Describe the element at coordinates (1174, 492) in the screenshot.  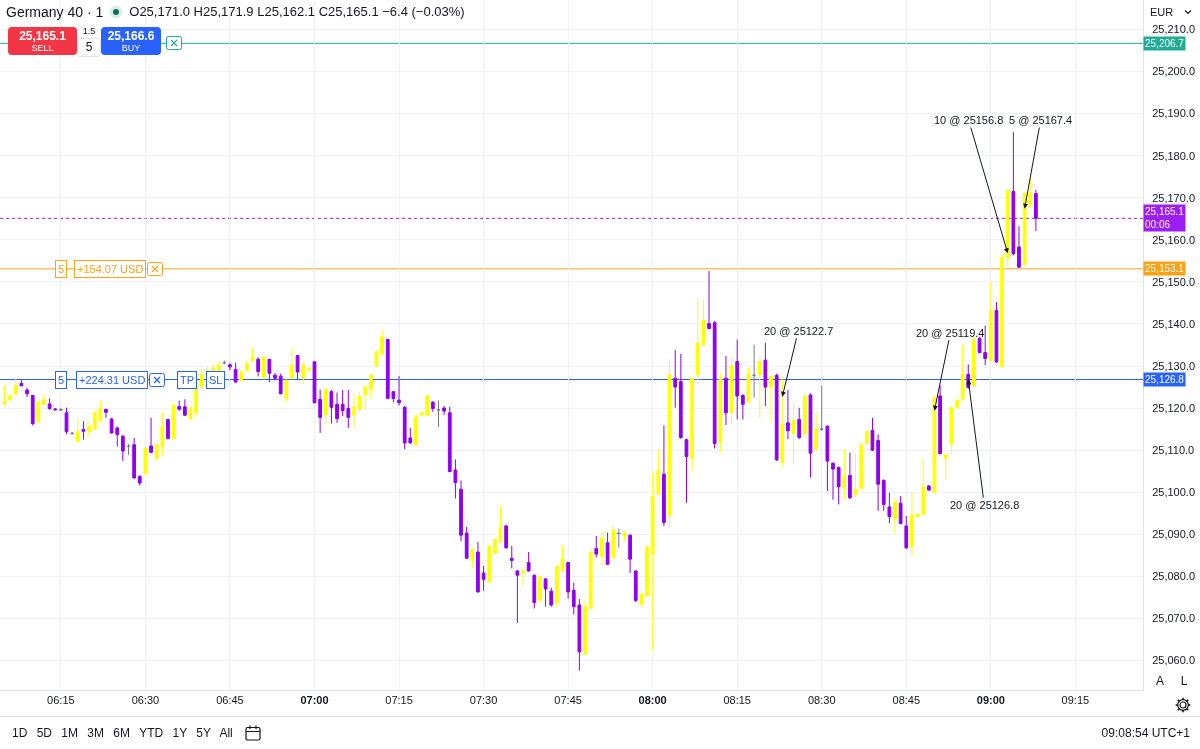
I see `y-tick-label: 25,100.0` at that location.